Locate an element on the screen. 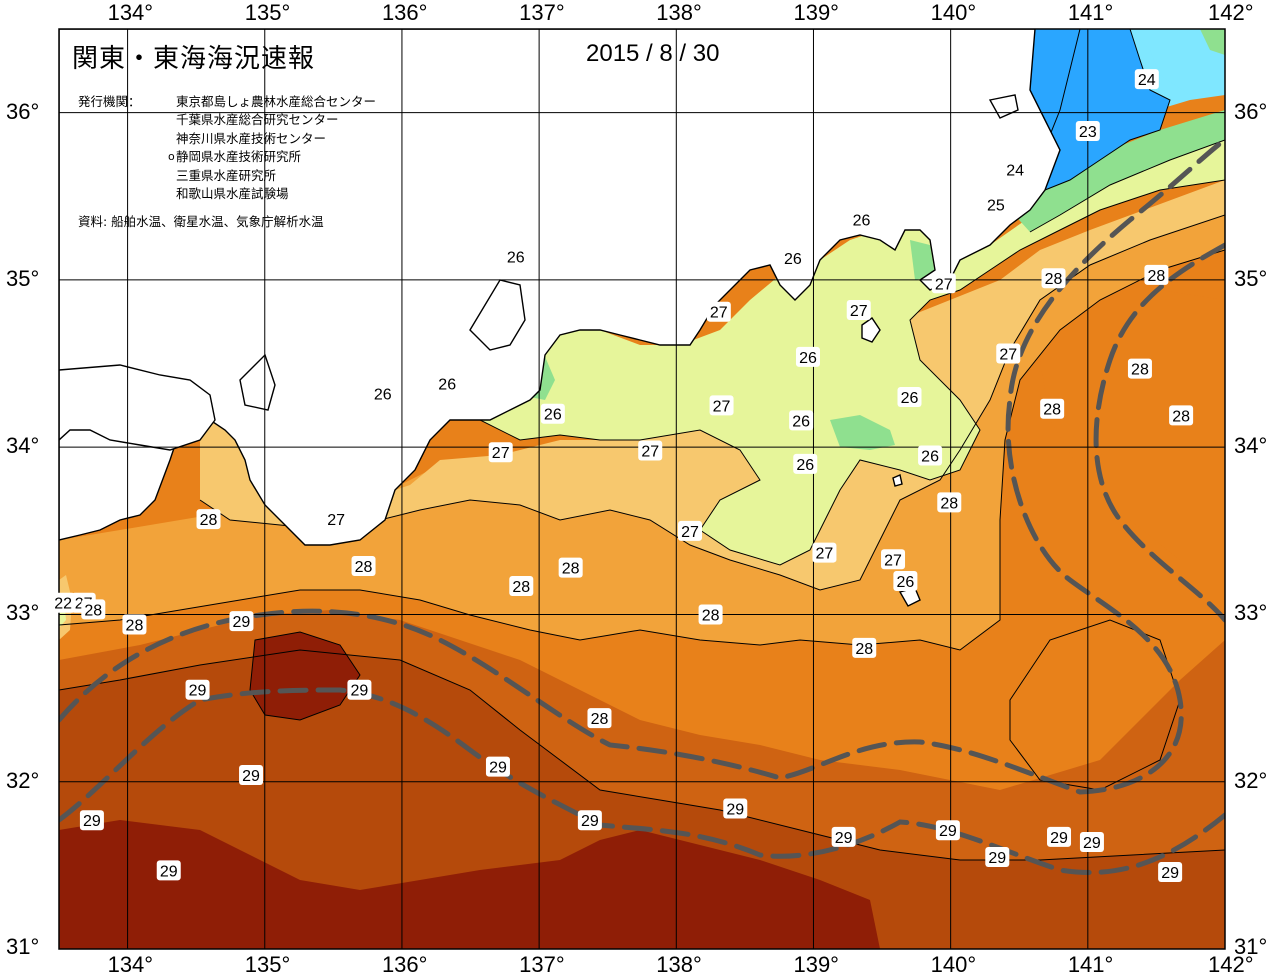 The height and width of the screenshot is (980, 1280). lat-tick-right: 33° is located at coordinates (1251, 613).